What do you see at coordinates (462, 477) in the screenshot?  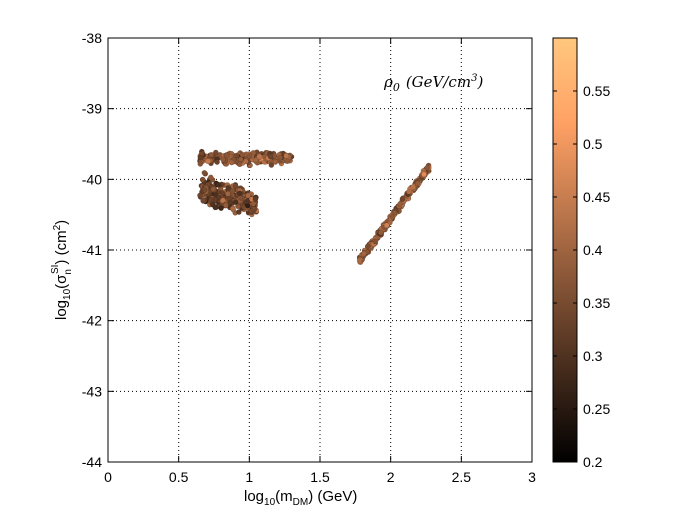 I see `x-tick-label: 2.5` at bounding box center [462, 477].